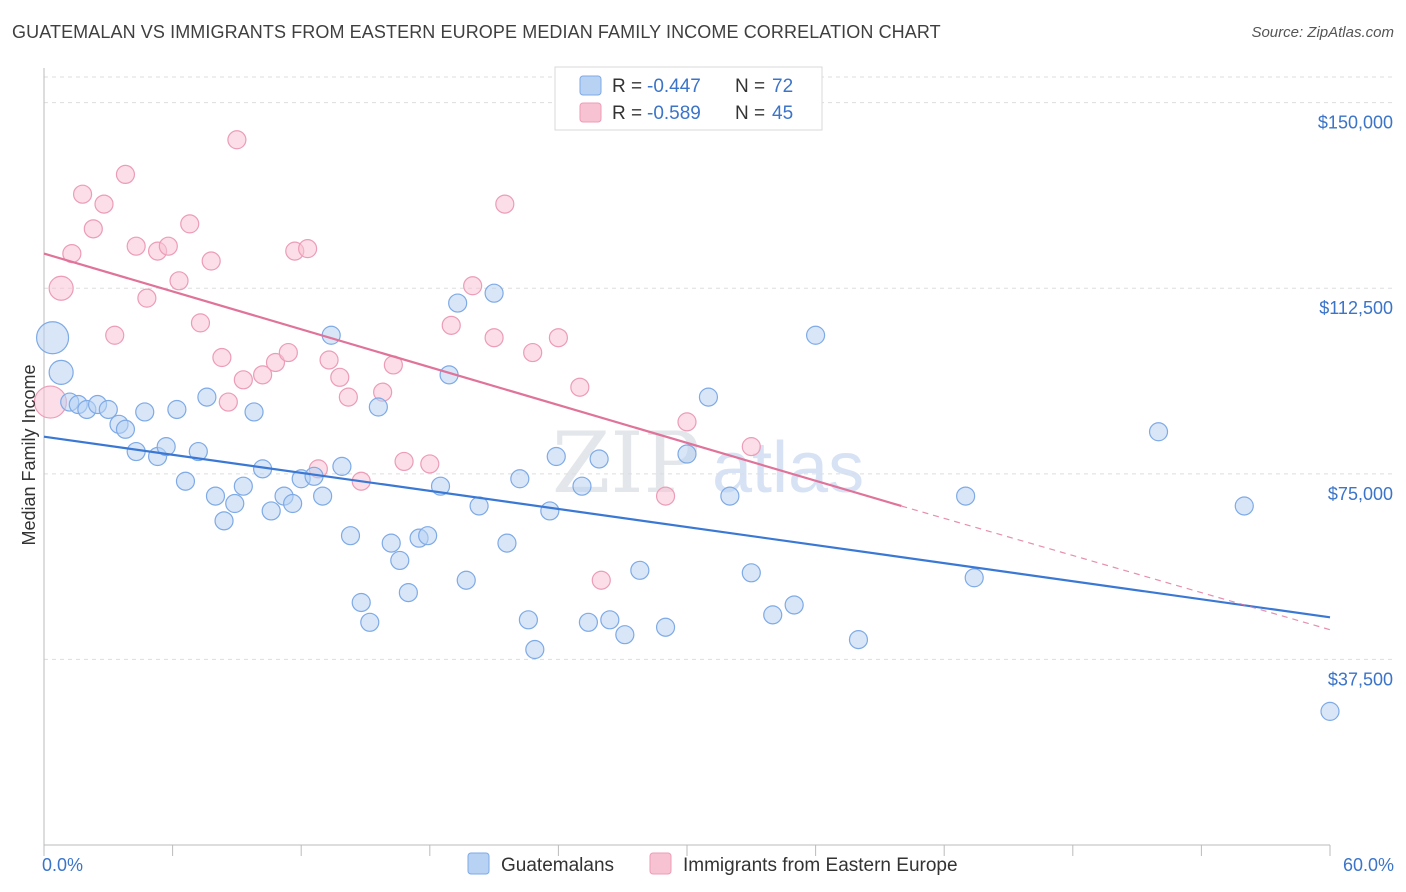 The height and width of the screenshot is (892, 1406). What do you see at coordinates (627, 113) in the screenshot?
I see `legend-r-label-2: R =` at bounding box center [627, 113].